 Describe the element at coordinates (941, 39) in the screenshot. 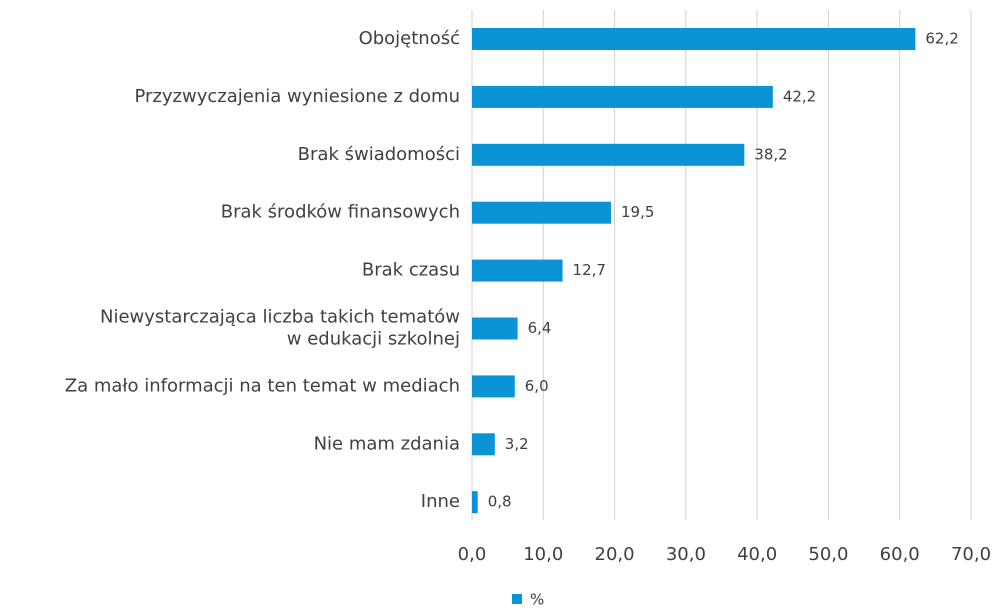

I see `value-label: 62,2` at that location.